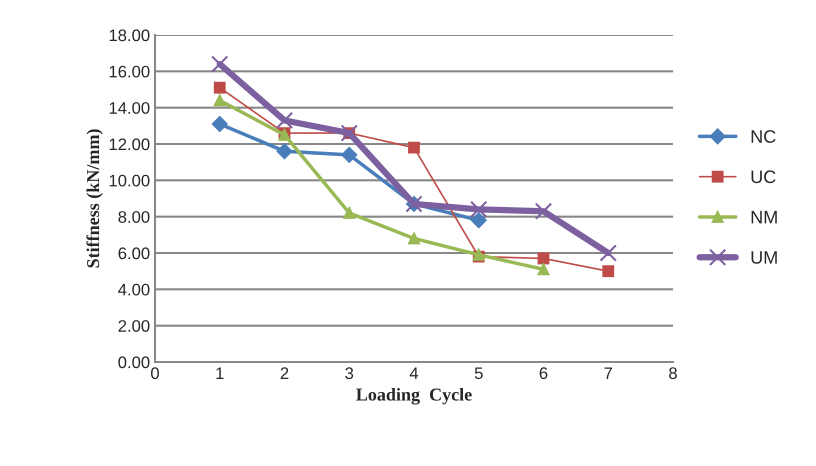 This screenshot has width=816, height=466. I want to click on x-tick-label: 1, so click(220, 373).